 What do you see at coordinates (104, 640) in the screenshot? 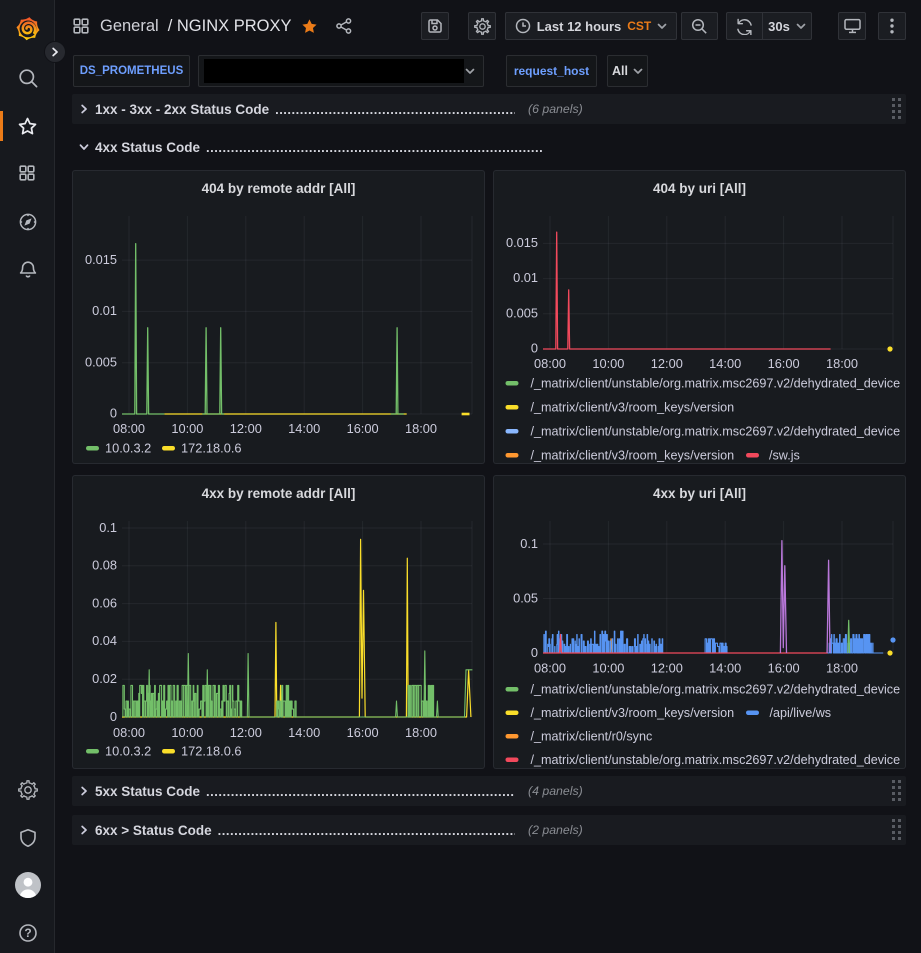
I see `svg-text: 0.04` at bounding box center [104, 640].